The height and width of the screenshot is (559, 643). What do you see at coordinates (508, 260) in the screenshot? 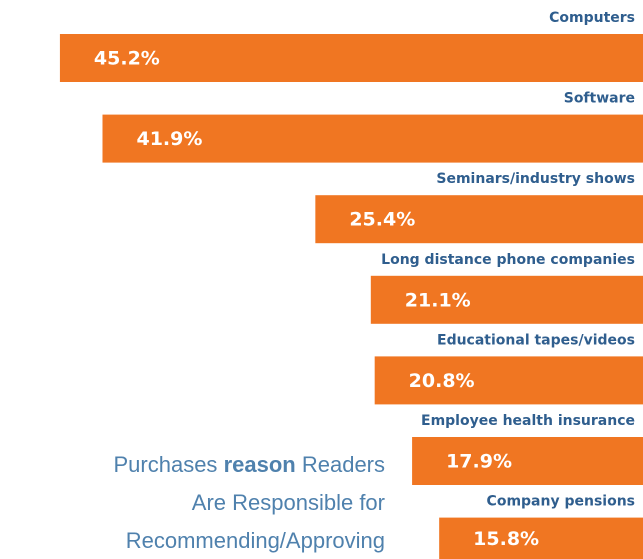
I see `category-label: Long distance phone companies` at bounding box center [508, 260].